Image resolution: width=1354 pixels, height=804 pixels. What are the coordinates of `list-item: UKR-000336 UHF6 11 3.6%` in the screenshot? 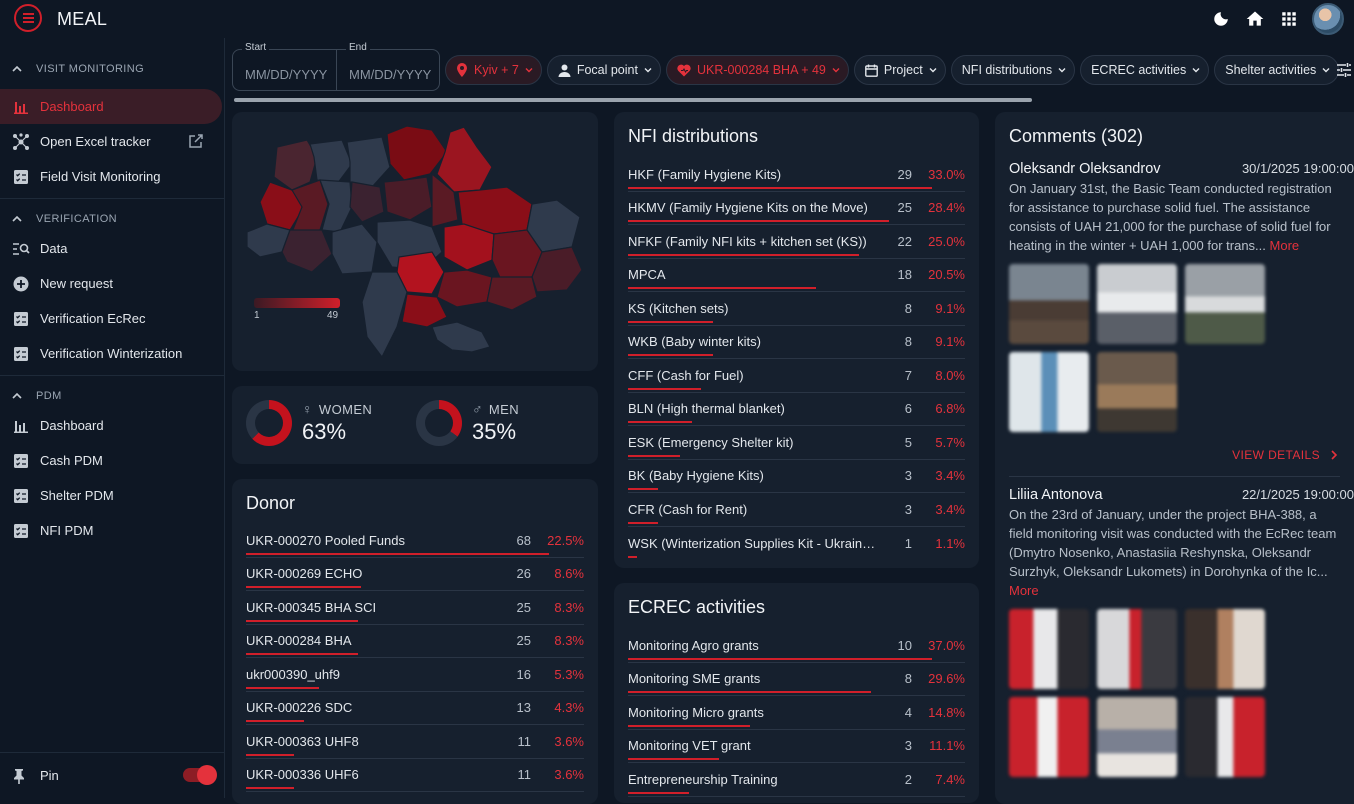 It's located at (415, 775).